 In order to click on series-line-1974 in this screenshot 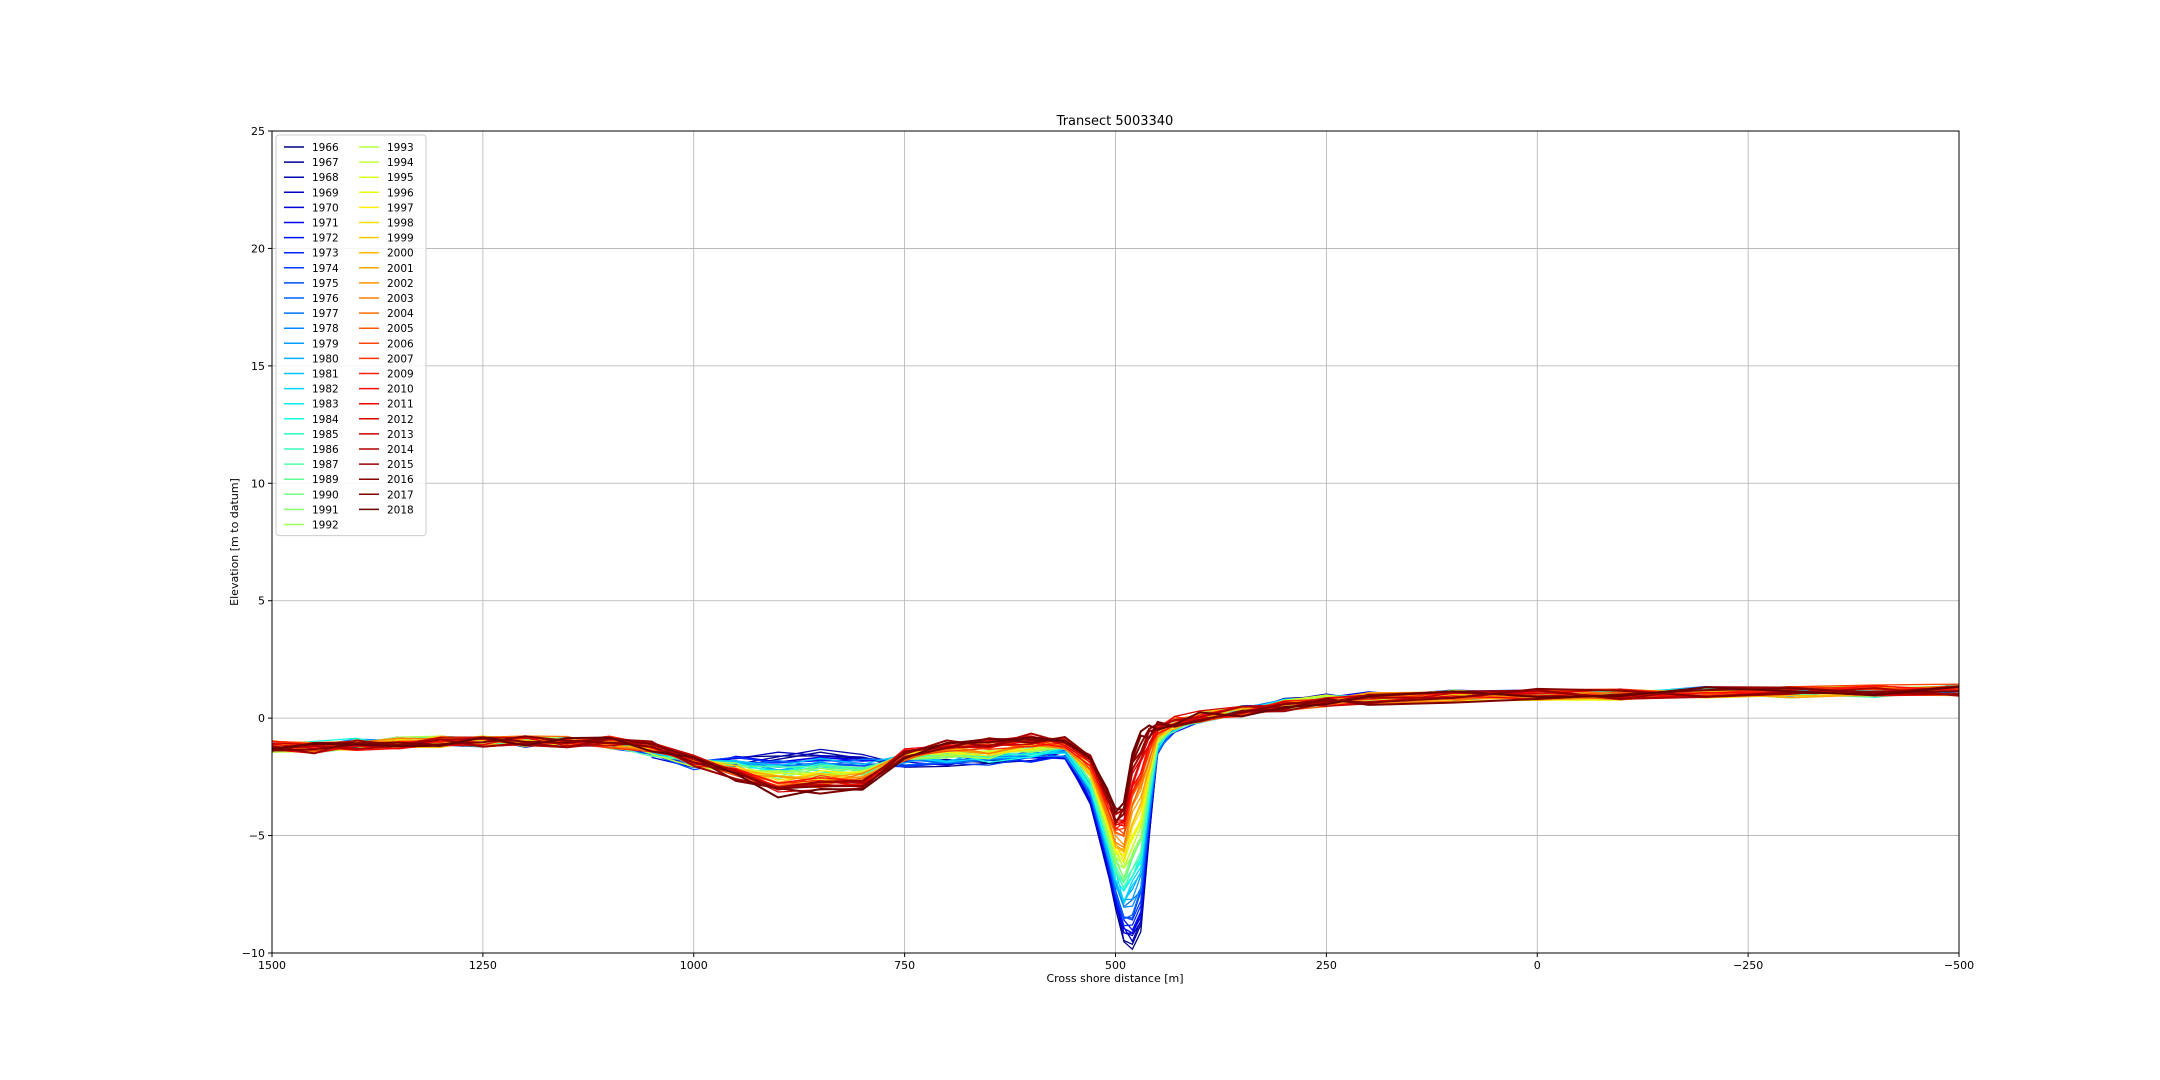, I will do `click(1305, 803)`.